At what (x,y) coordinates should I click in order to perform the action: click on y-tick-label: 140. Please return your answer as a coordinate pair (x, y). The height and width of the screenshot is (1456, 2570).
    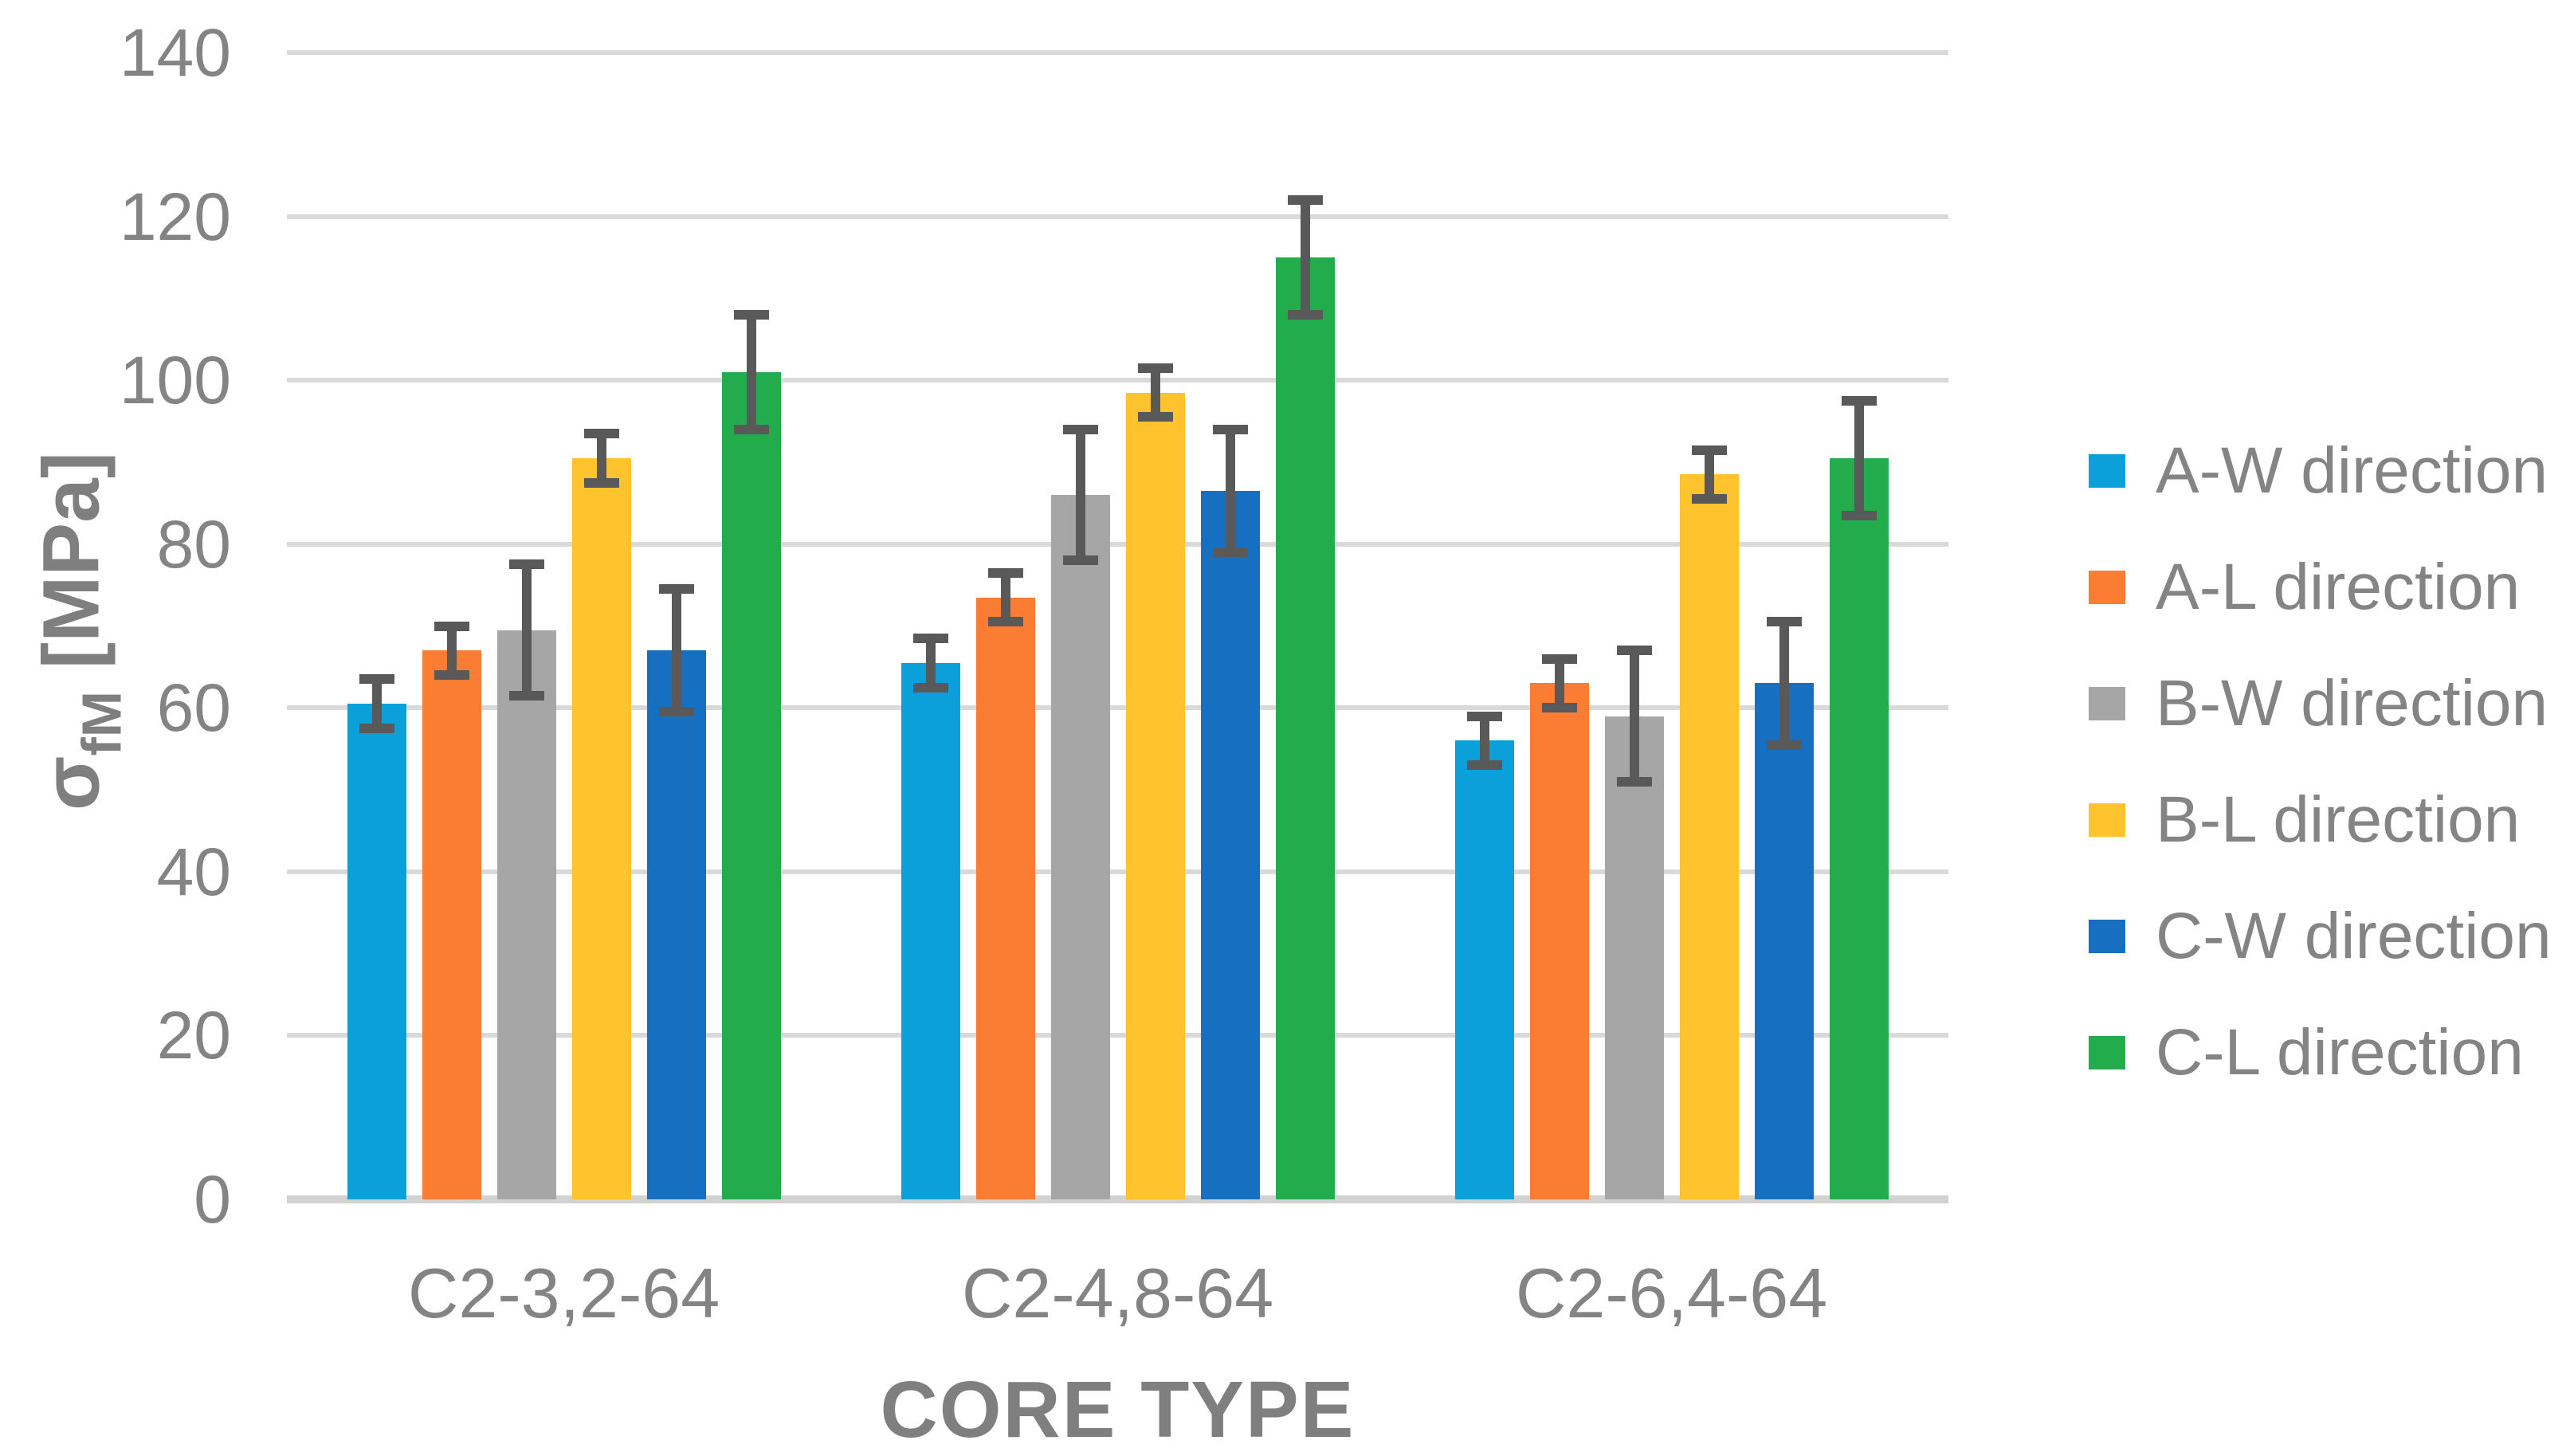
    Looking at the image, I should click on (175, 52).